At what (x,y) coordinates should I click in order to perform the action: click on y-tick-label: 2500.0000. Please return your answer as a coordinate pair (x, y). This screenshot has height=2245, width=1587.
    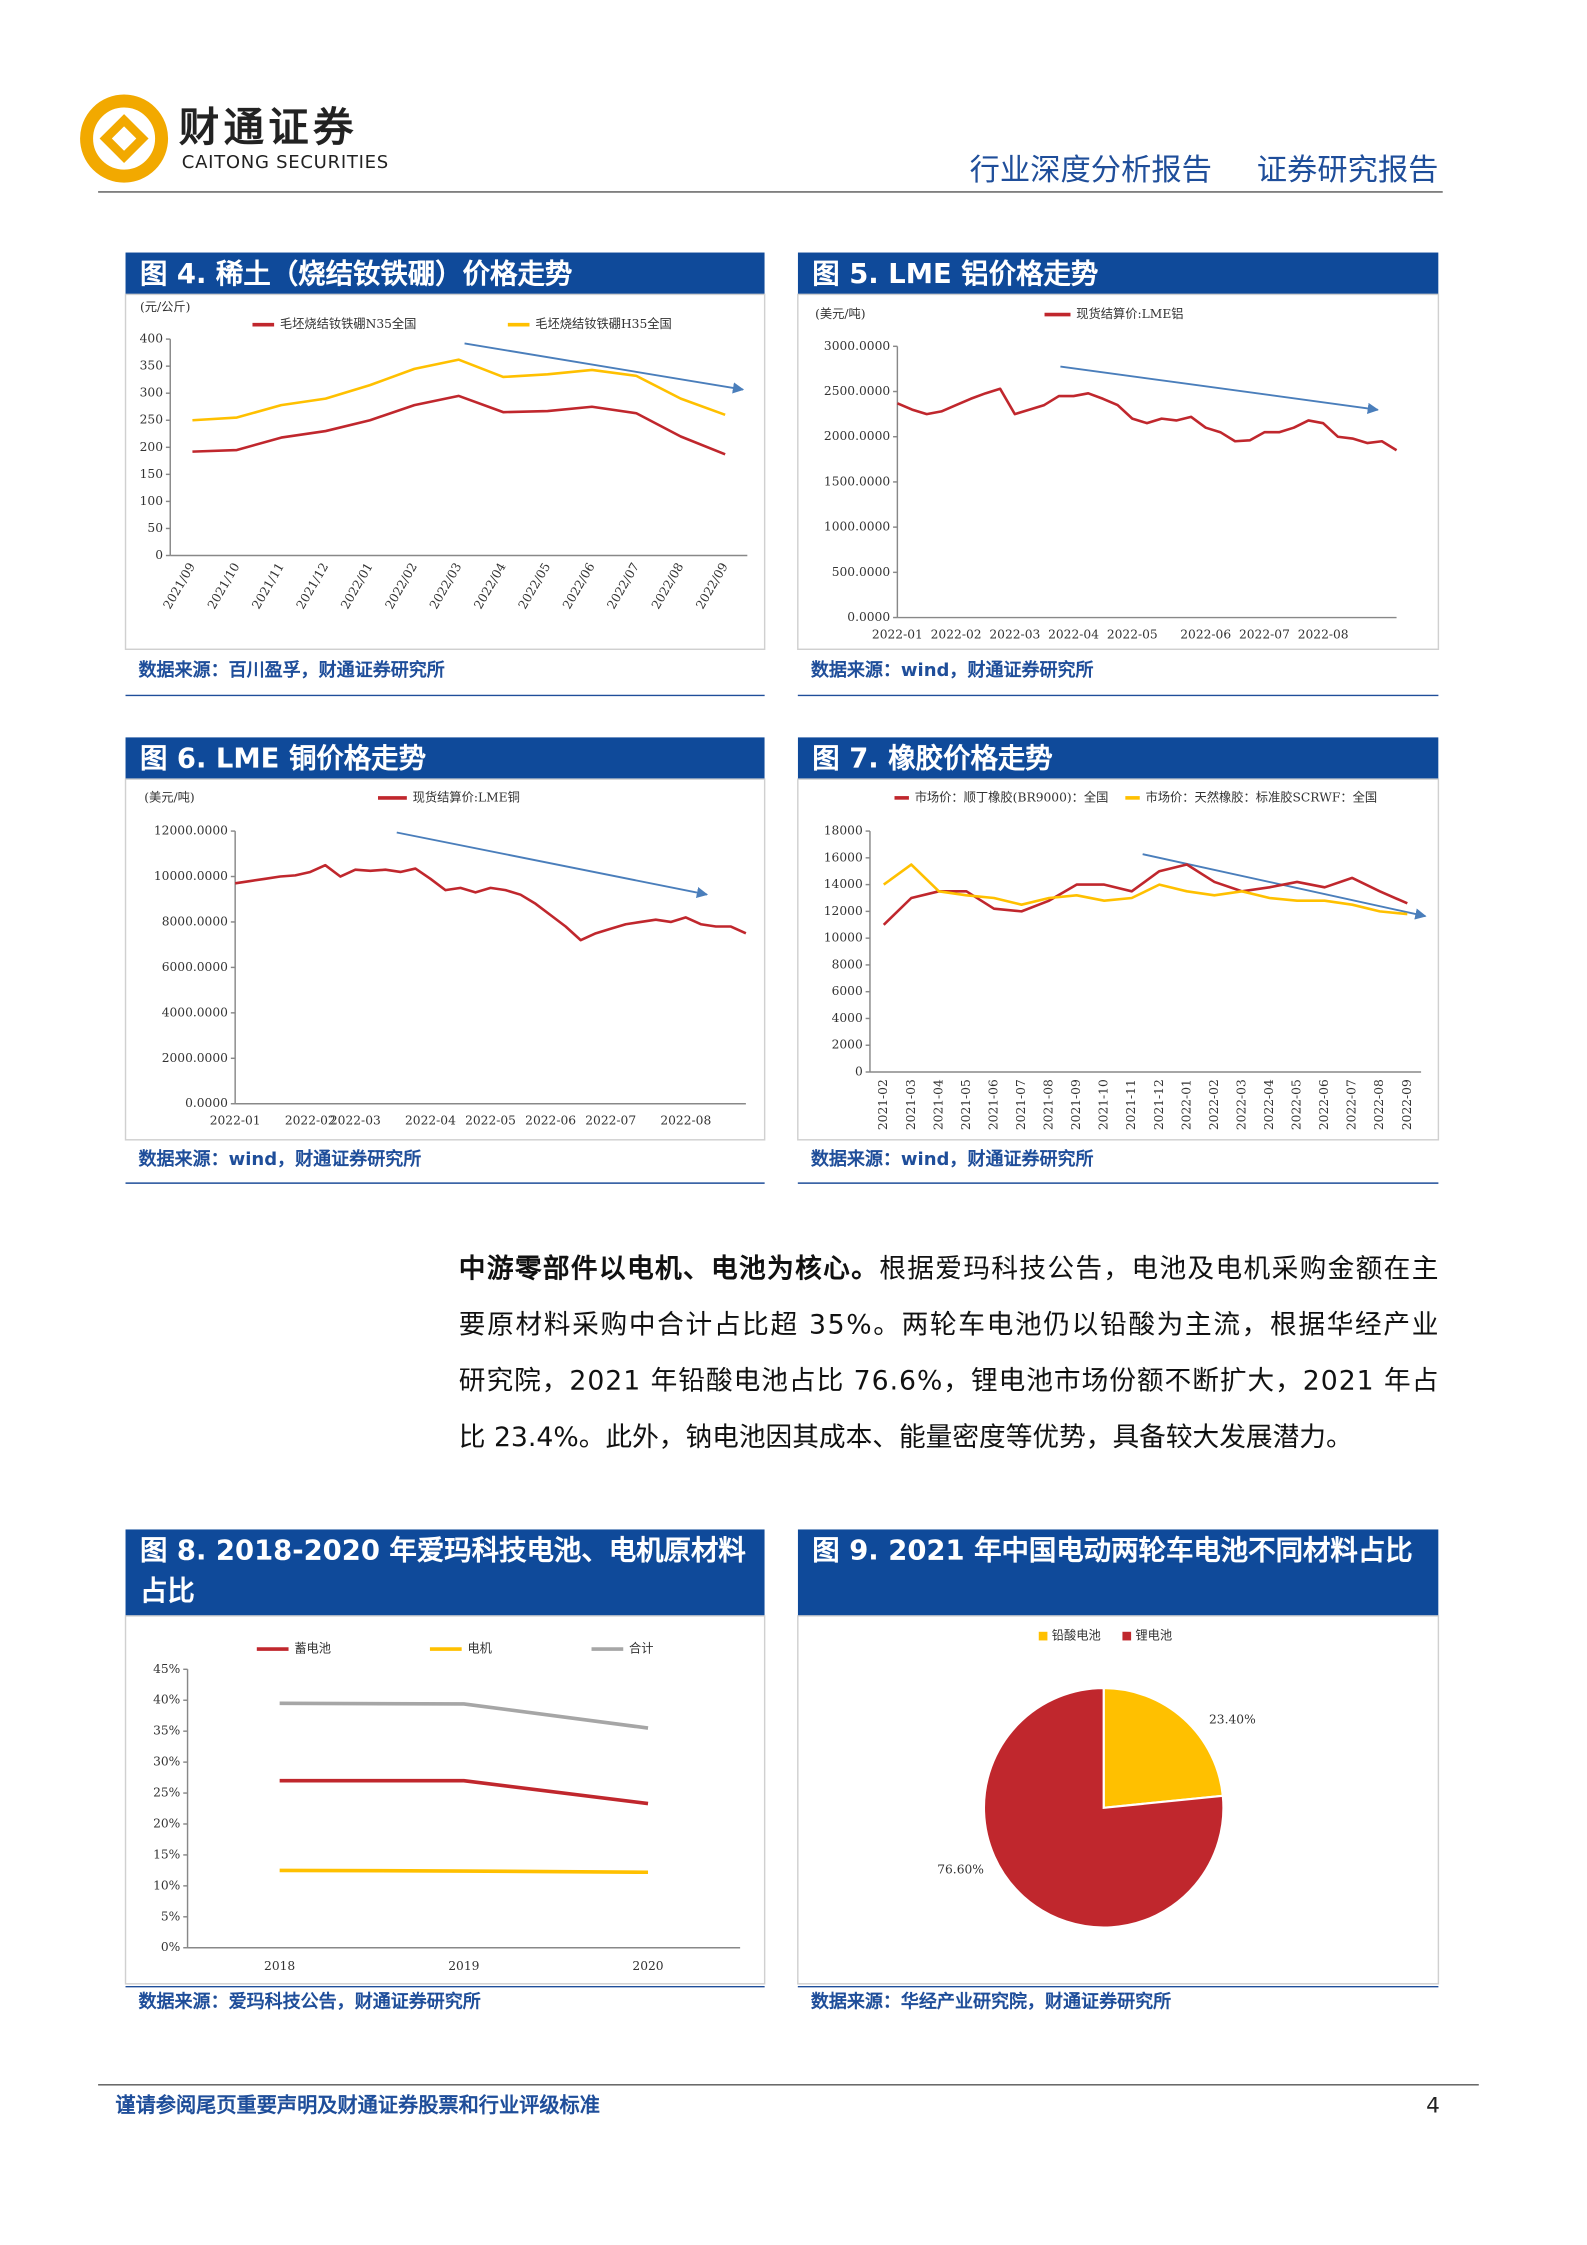
    Looking at the image, I should click on (857, 391).